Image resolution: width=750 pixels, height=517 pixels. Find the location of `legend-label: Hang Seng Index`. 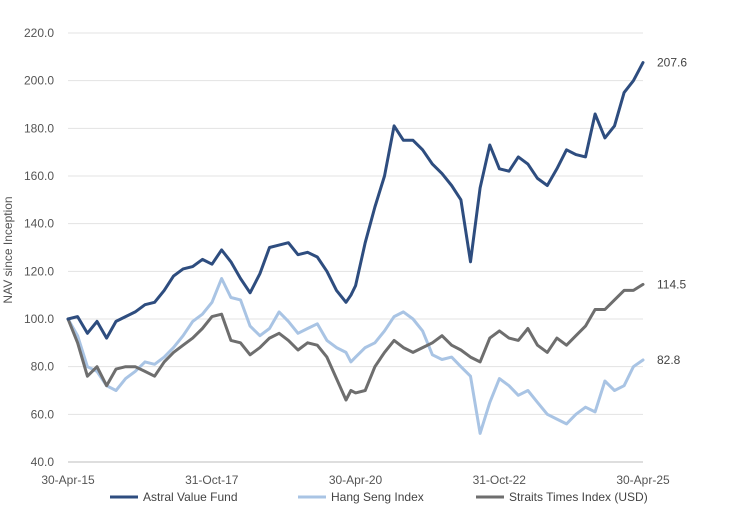

legend-label: Hang Seng Index is located at coordinates (377, 497).